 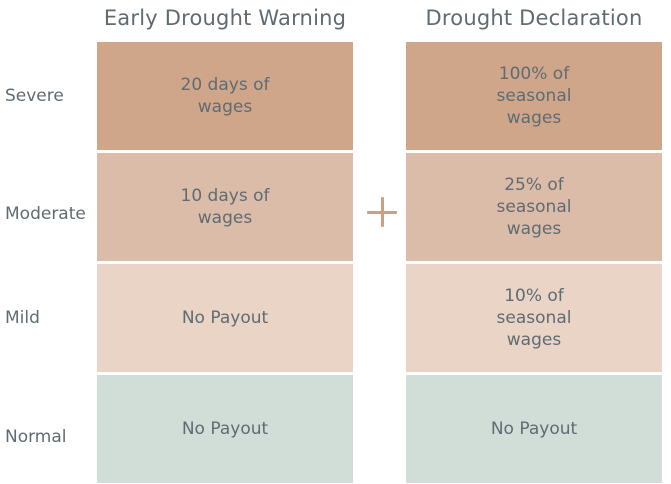 I want to click on cell-severe-early-warning: 20 days of wages, so click(x=225, y=96).